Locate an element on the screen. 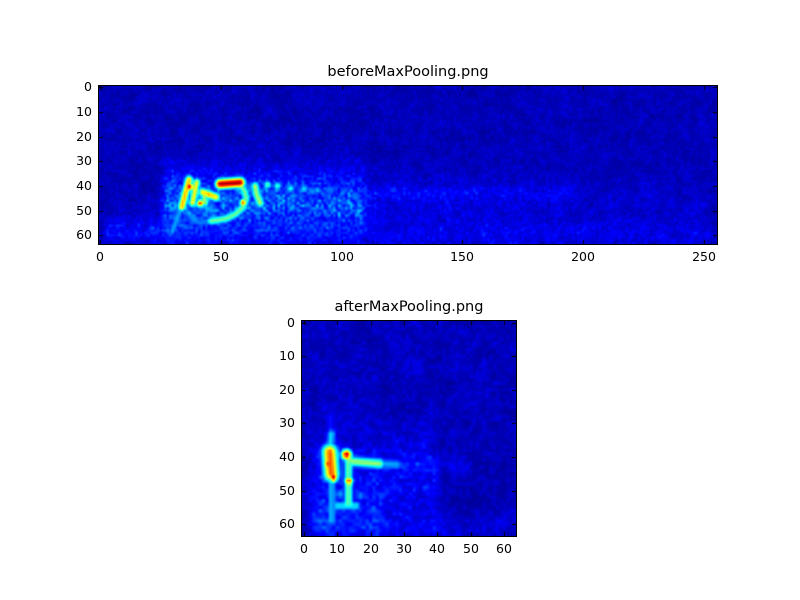 The width and height of the screenshot is (800, 600). x-tick-label: 40 is located at coordinates (437, 548).